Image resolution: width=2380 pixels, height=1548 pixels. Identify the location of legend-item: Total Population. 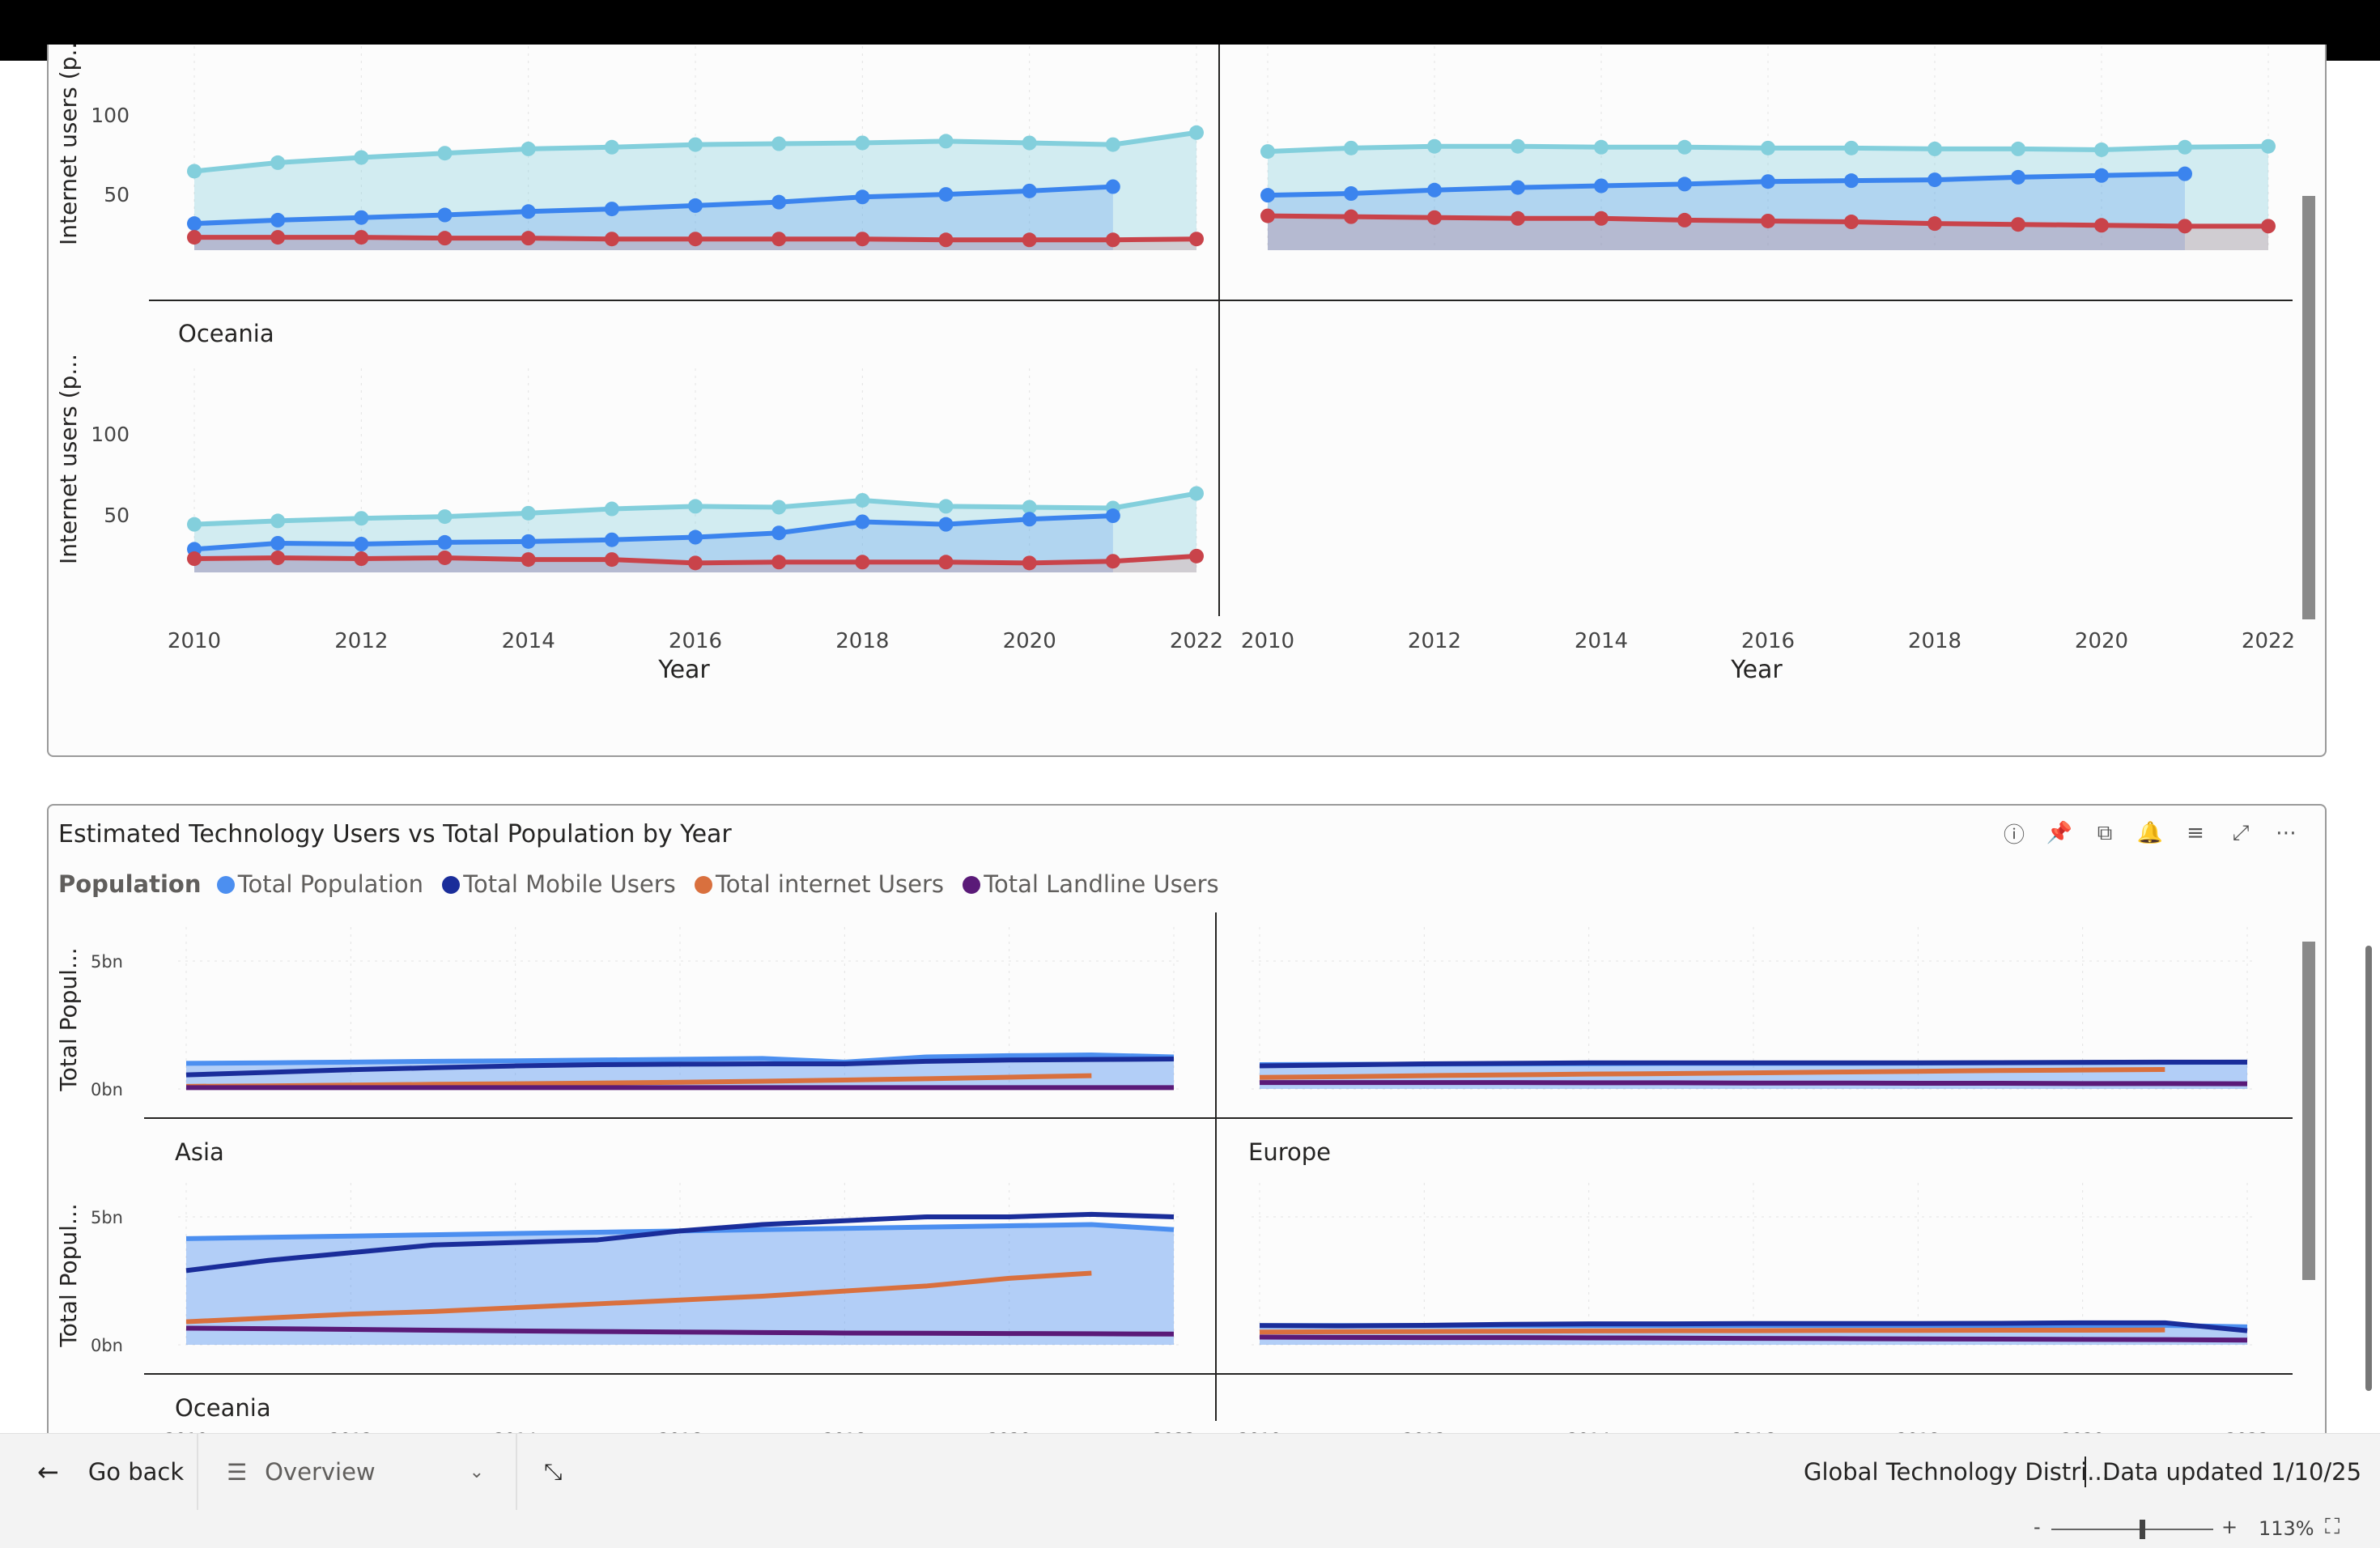
(319, 884).